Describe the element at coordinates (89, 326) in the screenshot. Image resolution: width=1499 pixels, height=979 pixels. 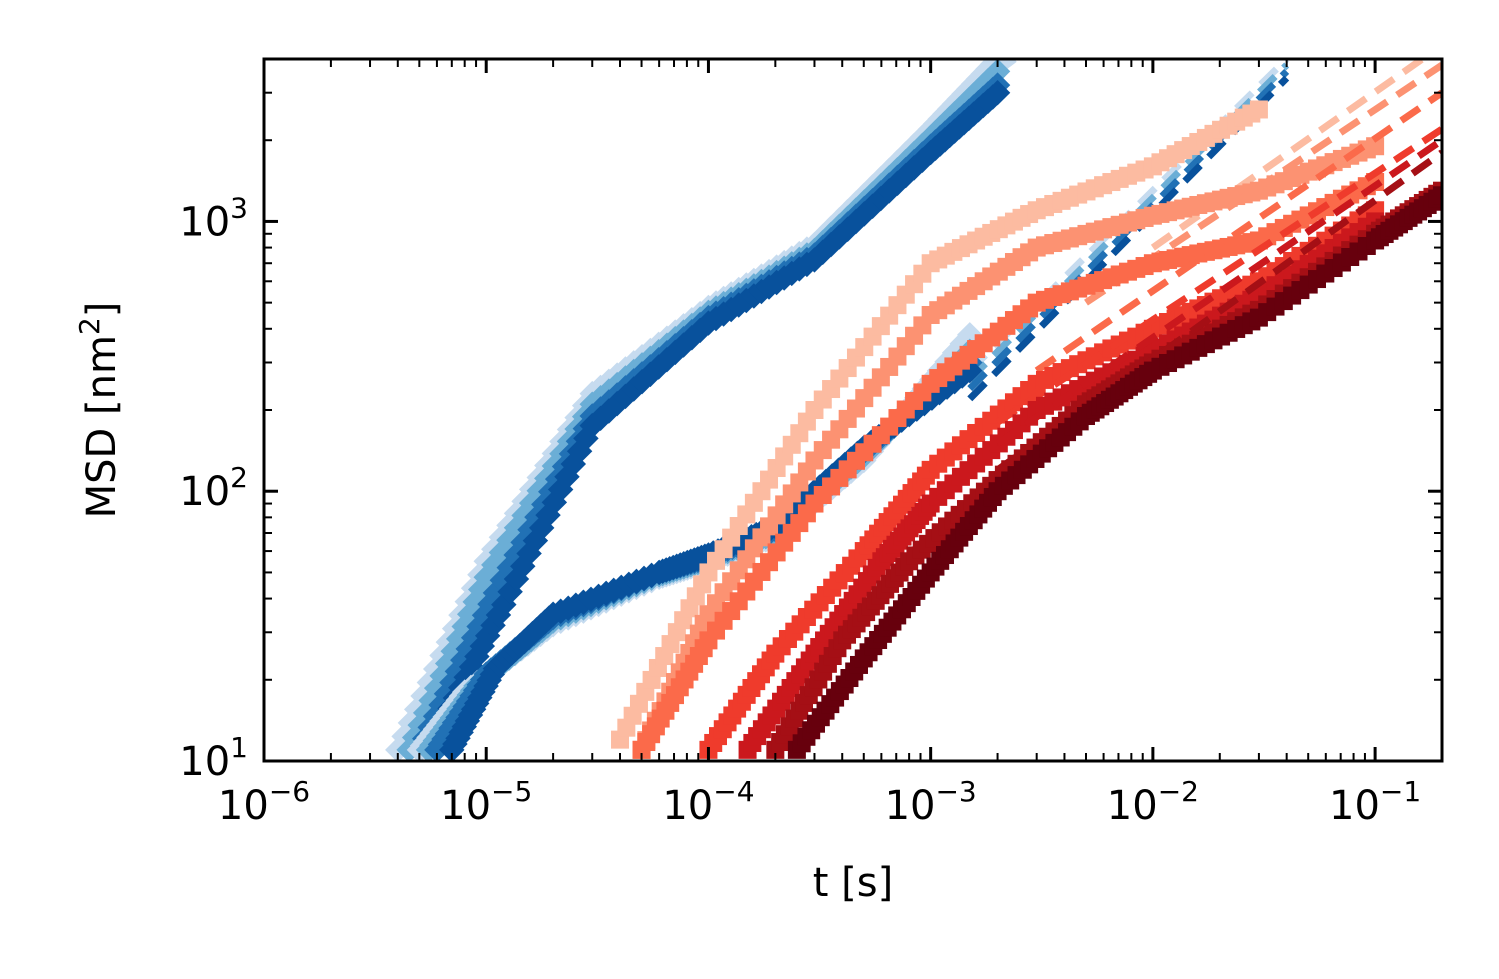
I see `y-axis-label-exp: 2` at that location.